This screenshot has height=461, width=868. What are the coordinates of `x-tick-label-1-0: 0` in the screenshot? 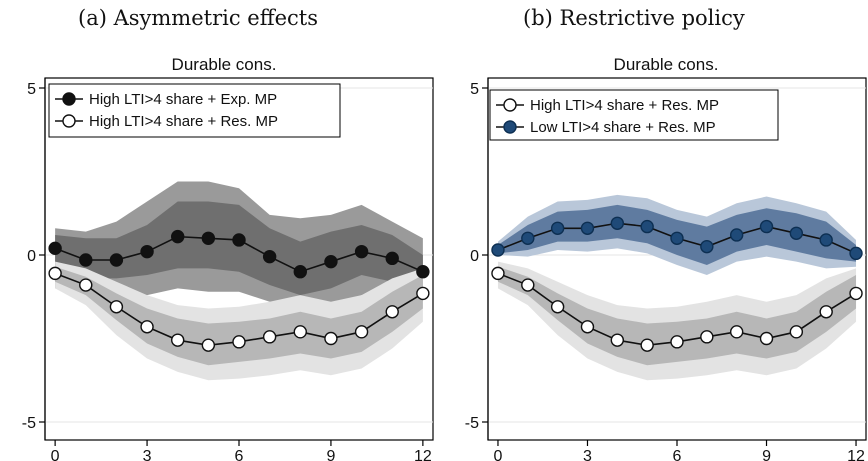 It's located at (498, 454).